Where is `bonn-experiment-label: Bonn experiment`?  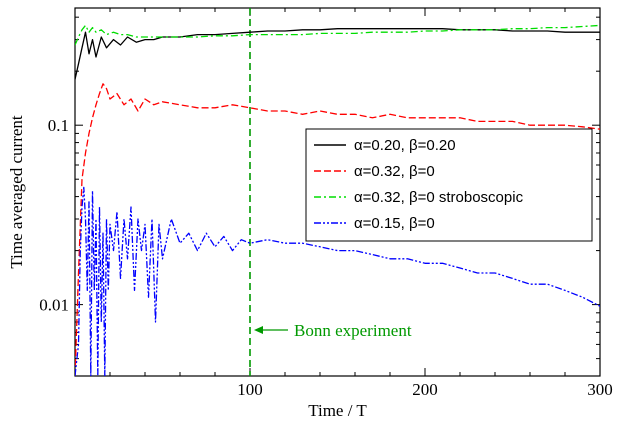
bonn-experiment-label: Bonn experiment is located at coordinates (353, 330).